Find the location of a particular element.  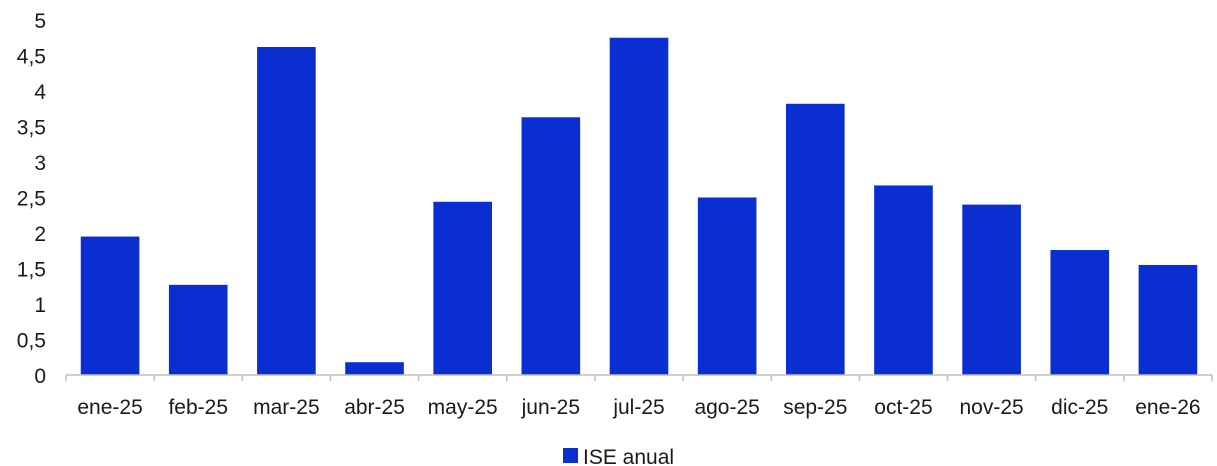

y-tick-label: 3,5 is located at coordinates (31, 128).